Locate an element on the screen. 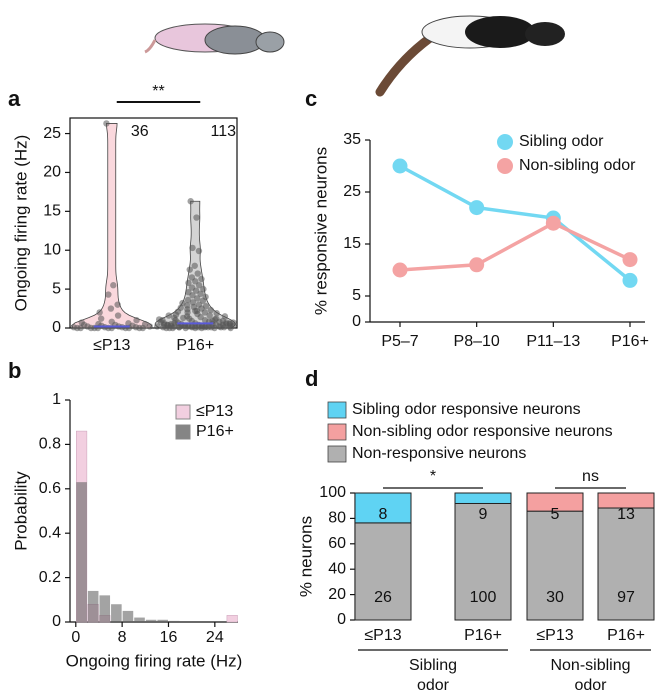 This screenshot has width=662, height=700. x-tick-label: 0 is located at coordinates (75, 637).